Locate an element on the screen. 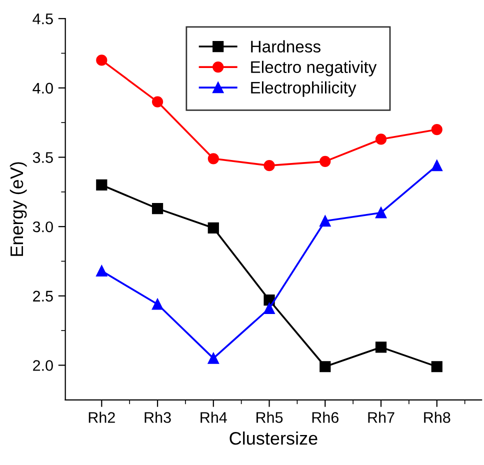 This screenshot has width=484, height=465. x-tick-label: Rh4 is located at coordinates (213, 417).